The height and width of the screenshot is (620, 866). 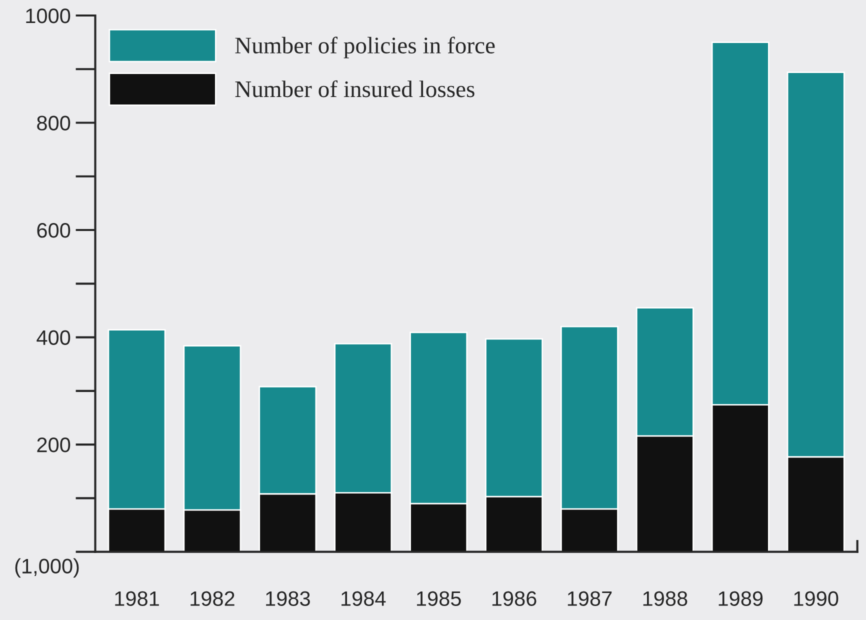 What do you see at coordinates (137, 598) in the screenshot?
I see `x-tick-label: 1981` at bounding box center [137, 598].